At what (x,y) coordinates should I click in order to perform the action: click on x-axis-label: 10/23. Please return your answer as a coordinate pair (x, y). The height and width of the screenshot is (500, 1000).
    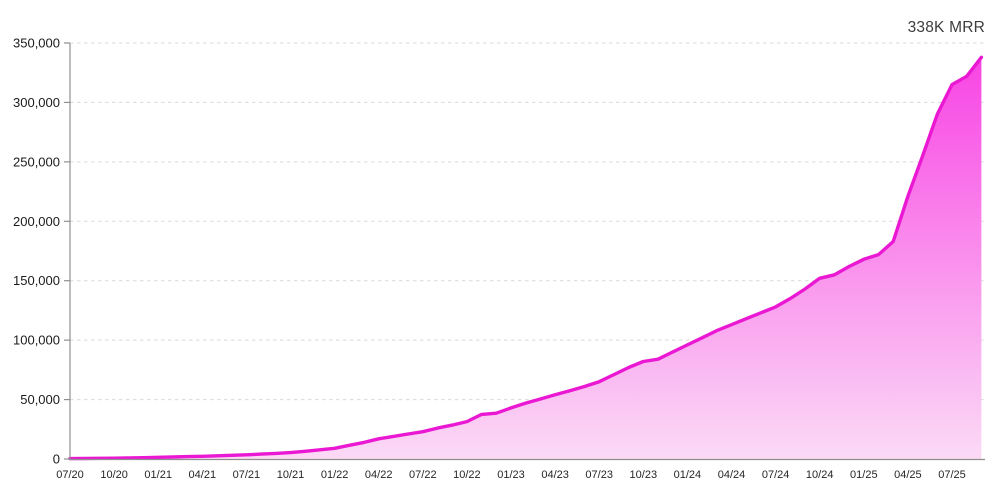
    Looking at the image, I should click on (644, 475).